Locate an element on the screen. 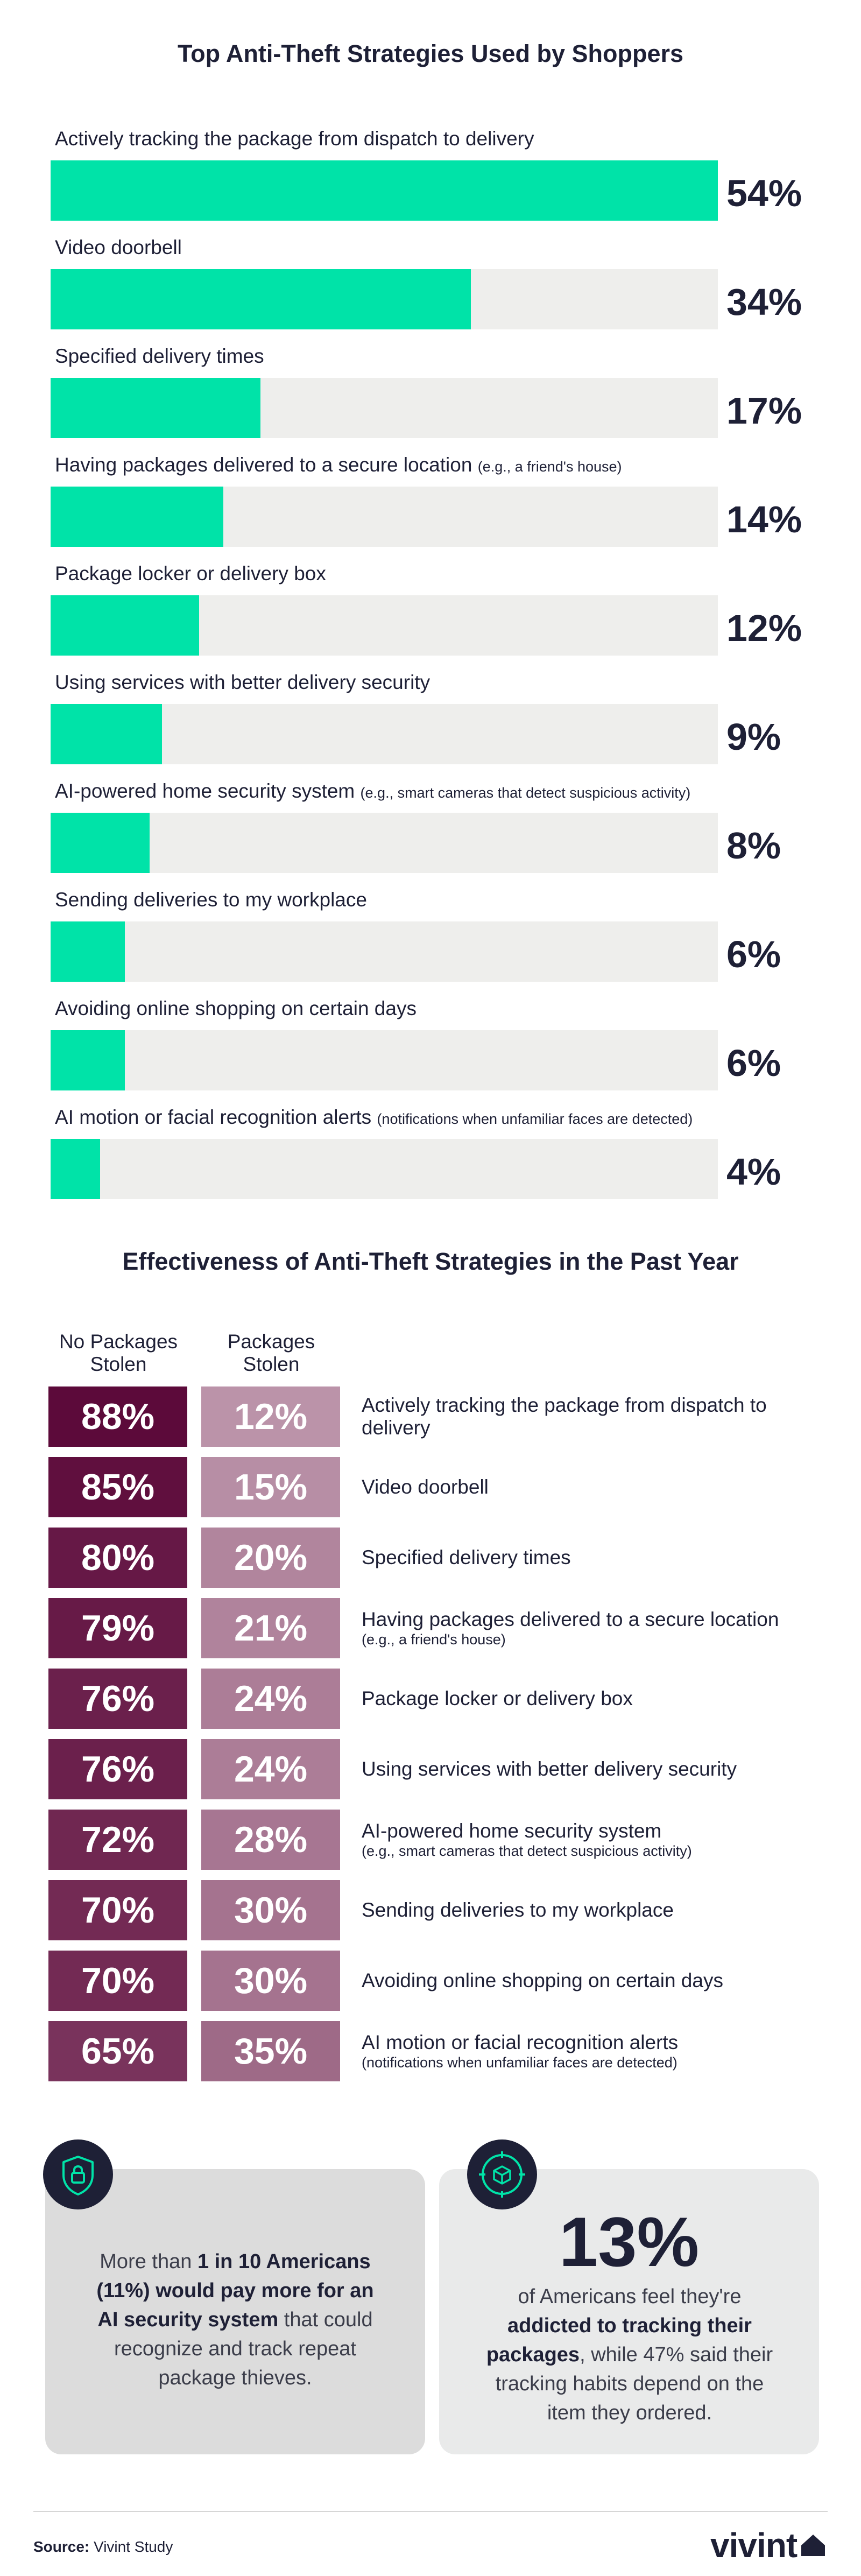  no-stolen-cell: 79% is located at coordinates (117, 1628).